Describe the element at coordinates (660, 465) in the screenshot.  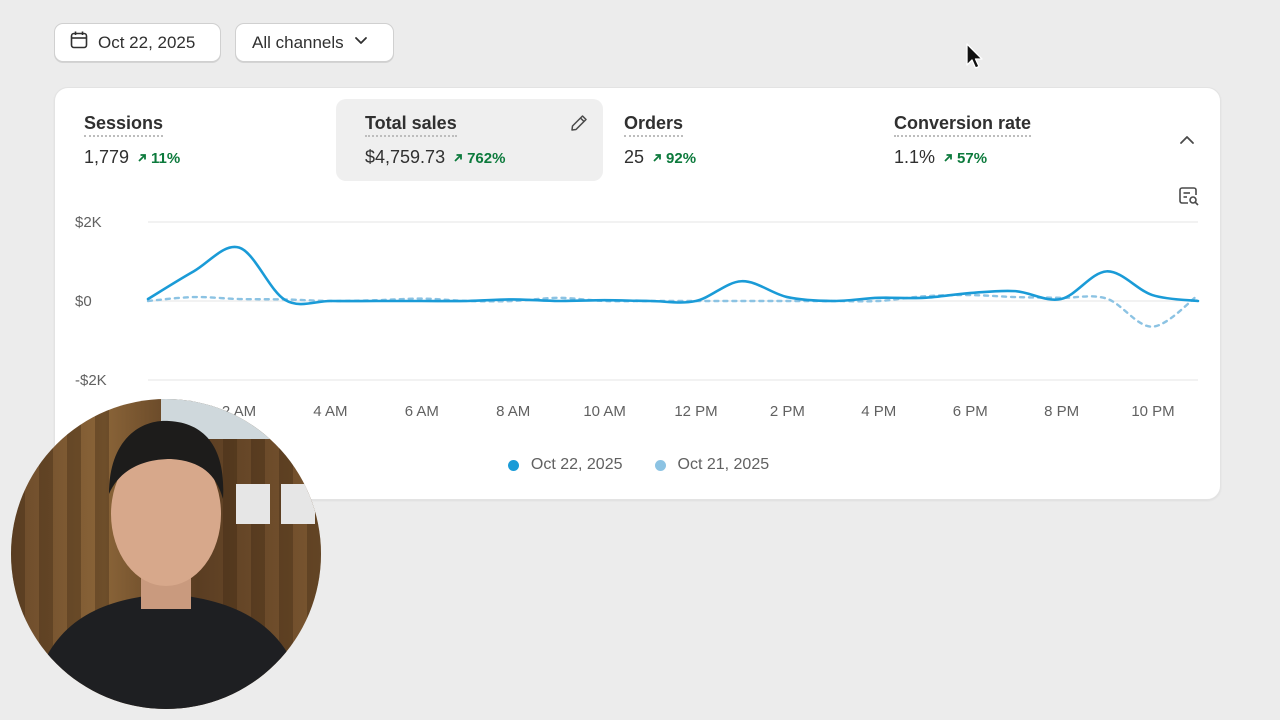
I see `legend-dot-previous` at that location.